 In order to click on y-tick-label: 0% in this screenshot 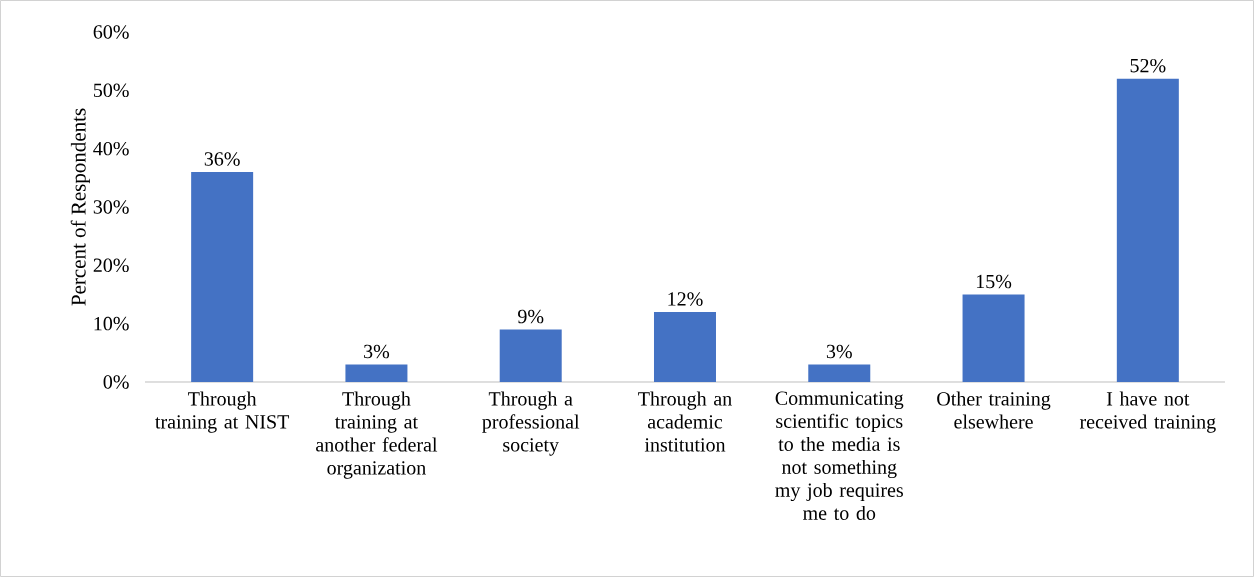, I will do `click(116, 382)`.